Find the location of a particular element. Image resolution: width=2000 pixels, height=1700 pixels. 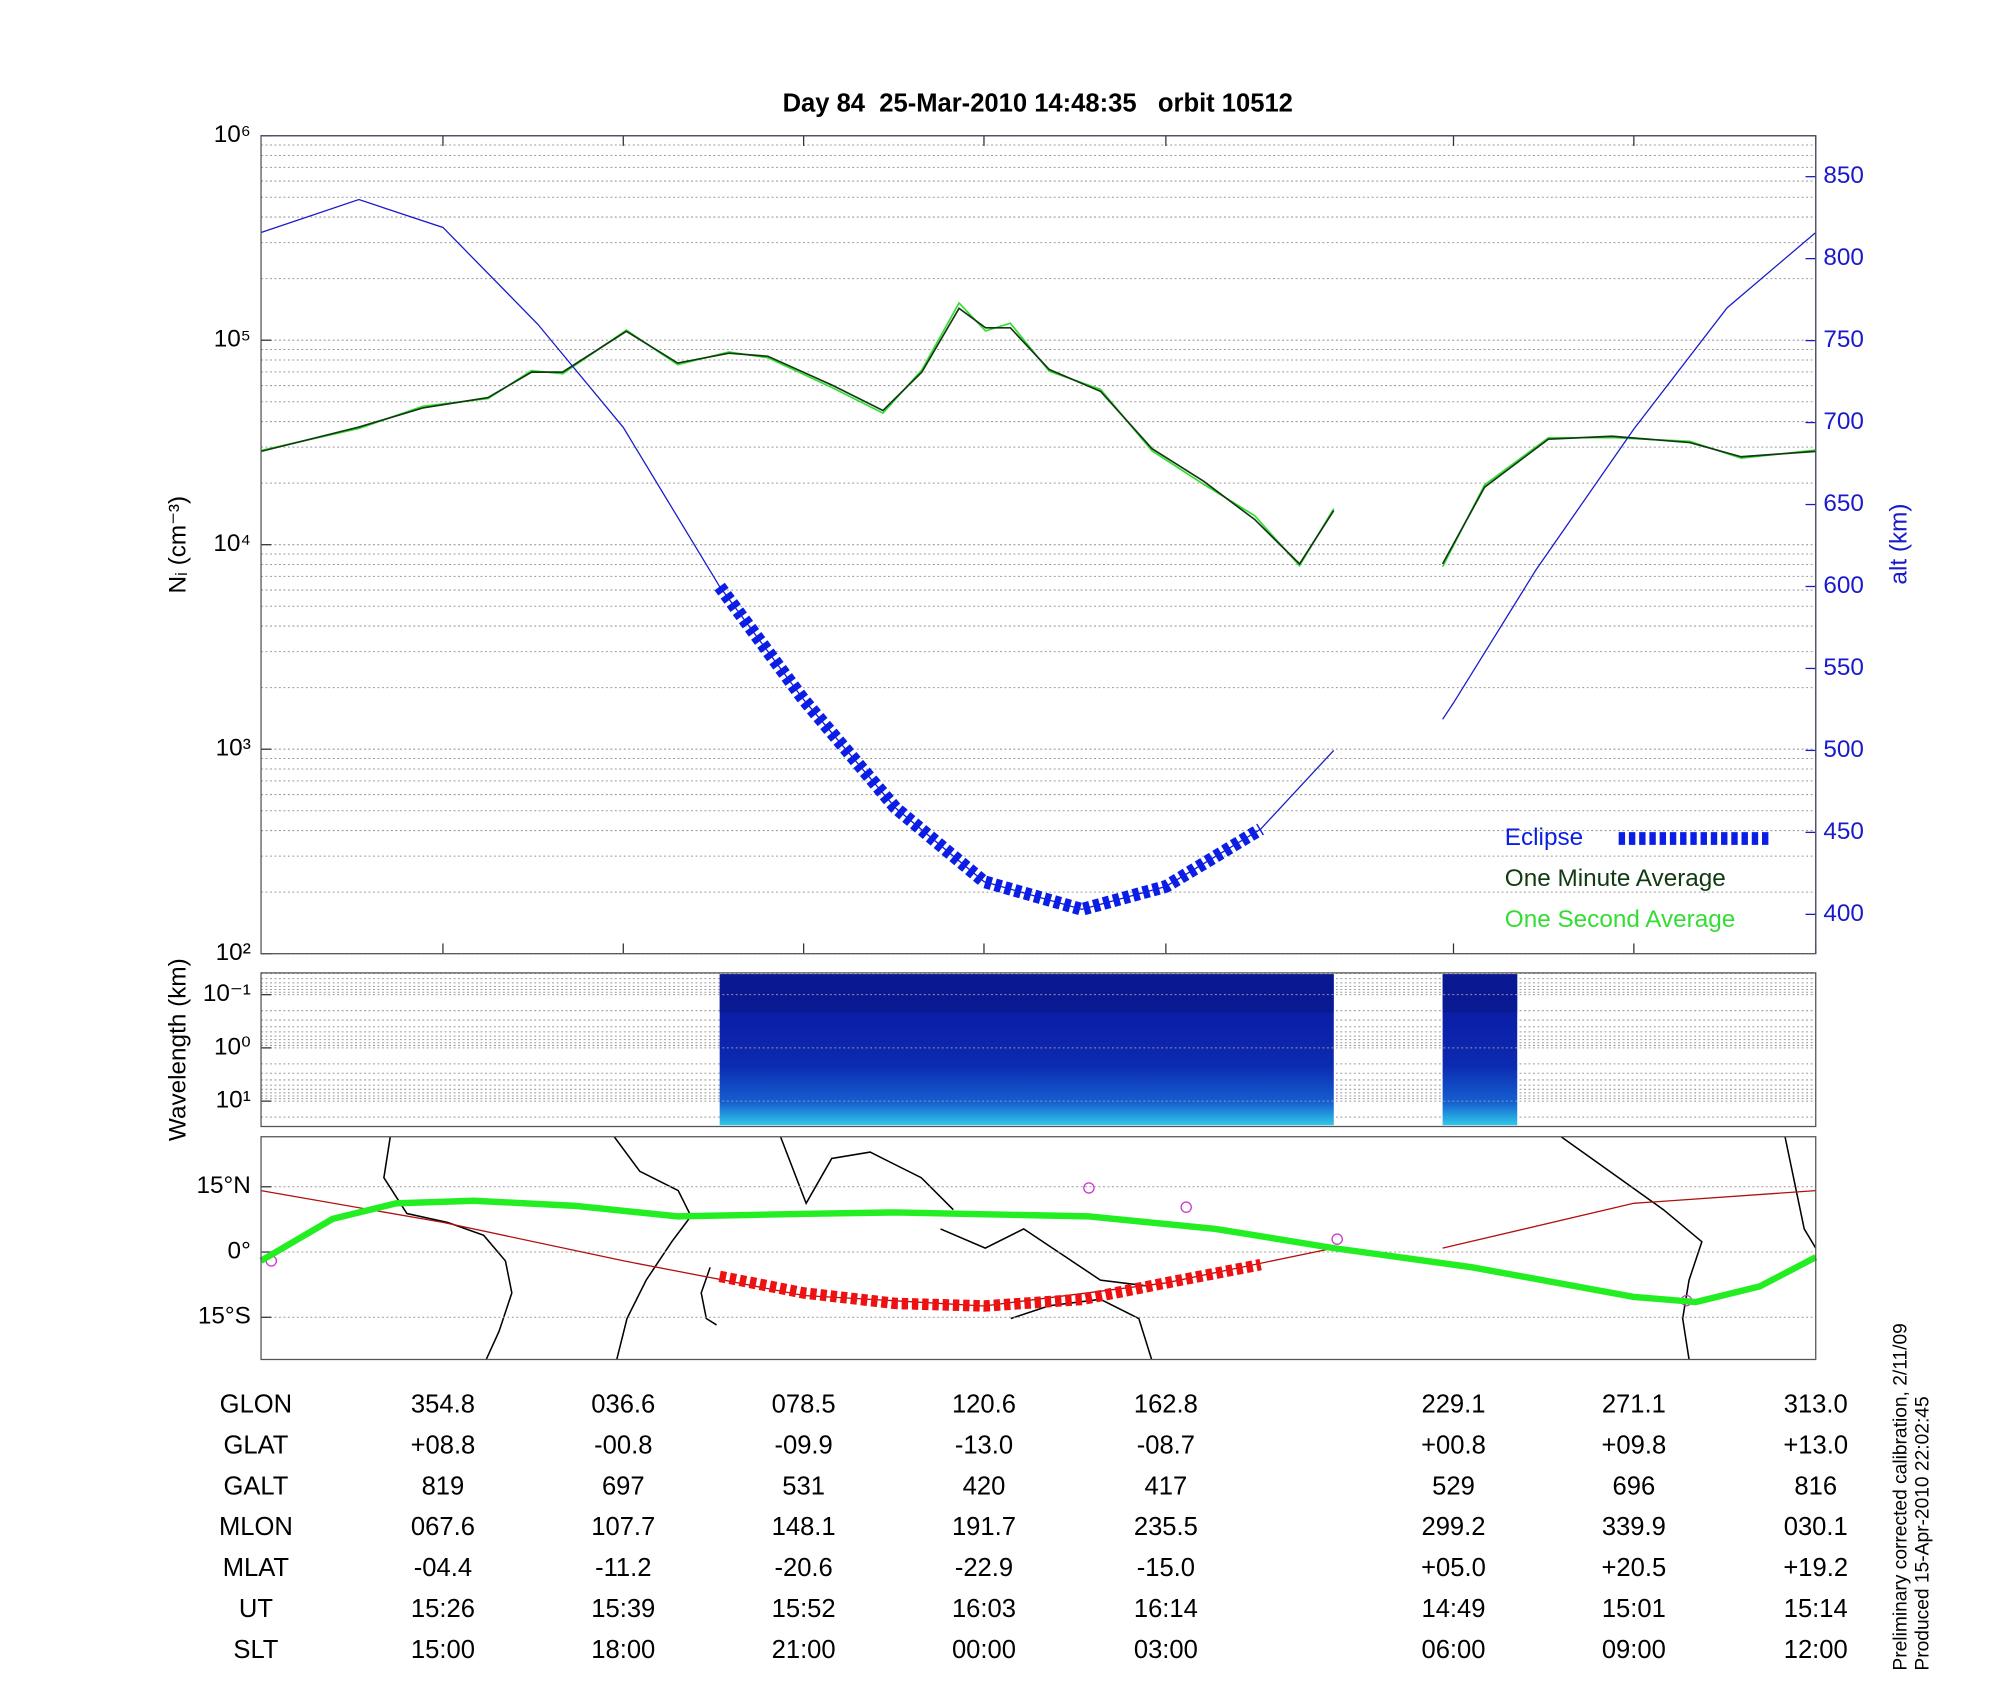

y-tick-label: 15°S is located at coordinates (224, 1316).